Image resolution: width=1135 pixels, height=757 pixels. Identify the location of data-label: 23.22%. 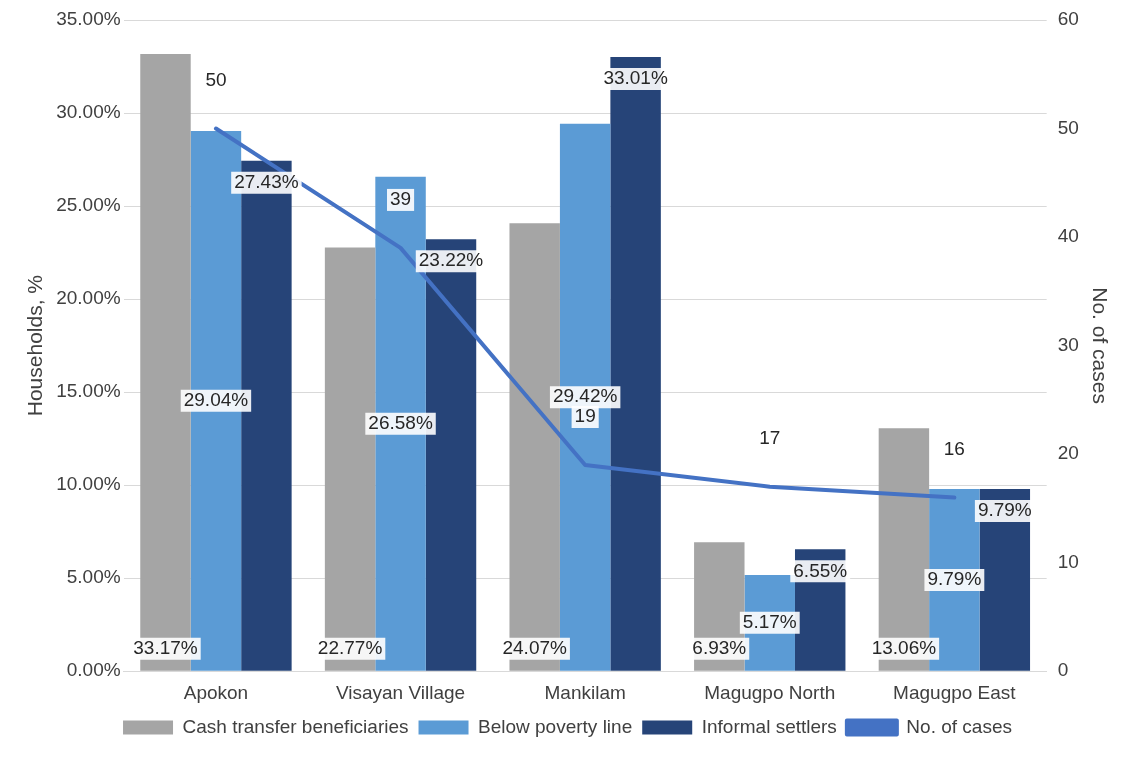
(451, 260).